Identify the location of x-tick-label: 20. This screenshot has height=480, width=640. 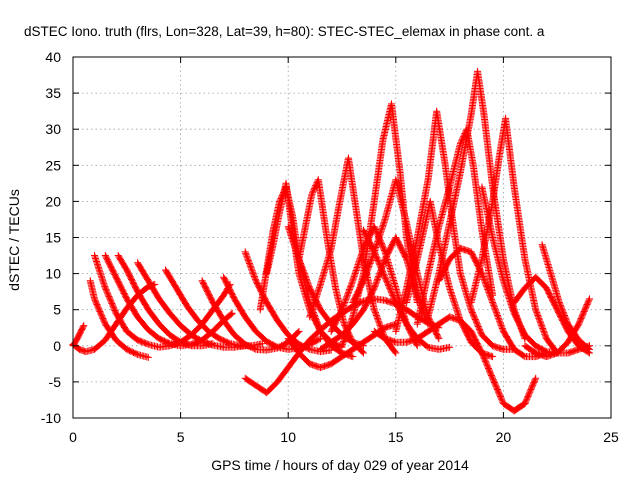
(504, 437).